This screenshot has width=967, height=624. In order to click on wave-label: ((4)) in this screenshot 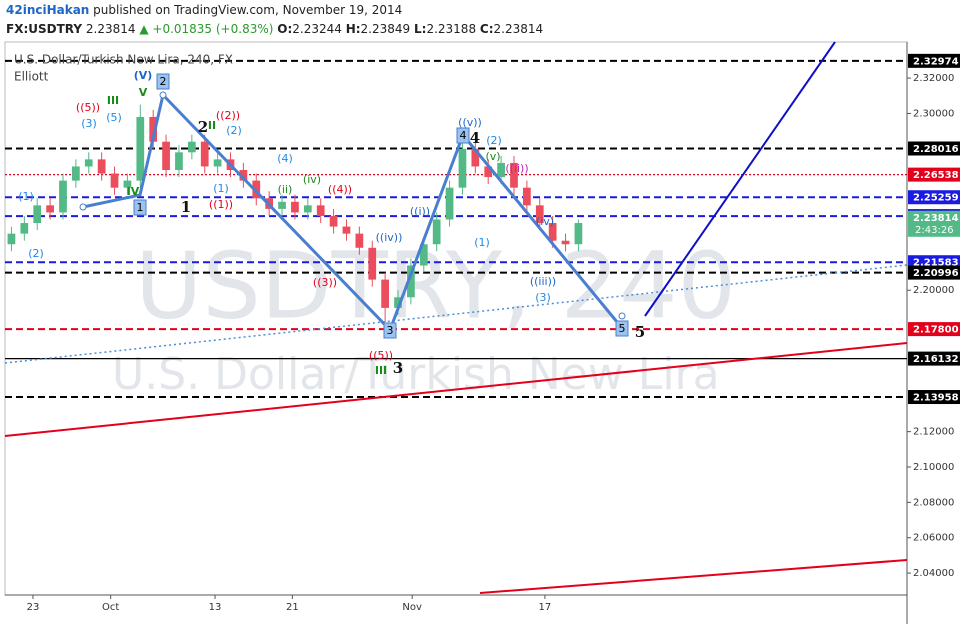, I will do `click(340, 189)`.